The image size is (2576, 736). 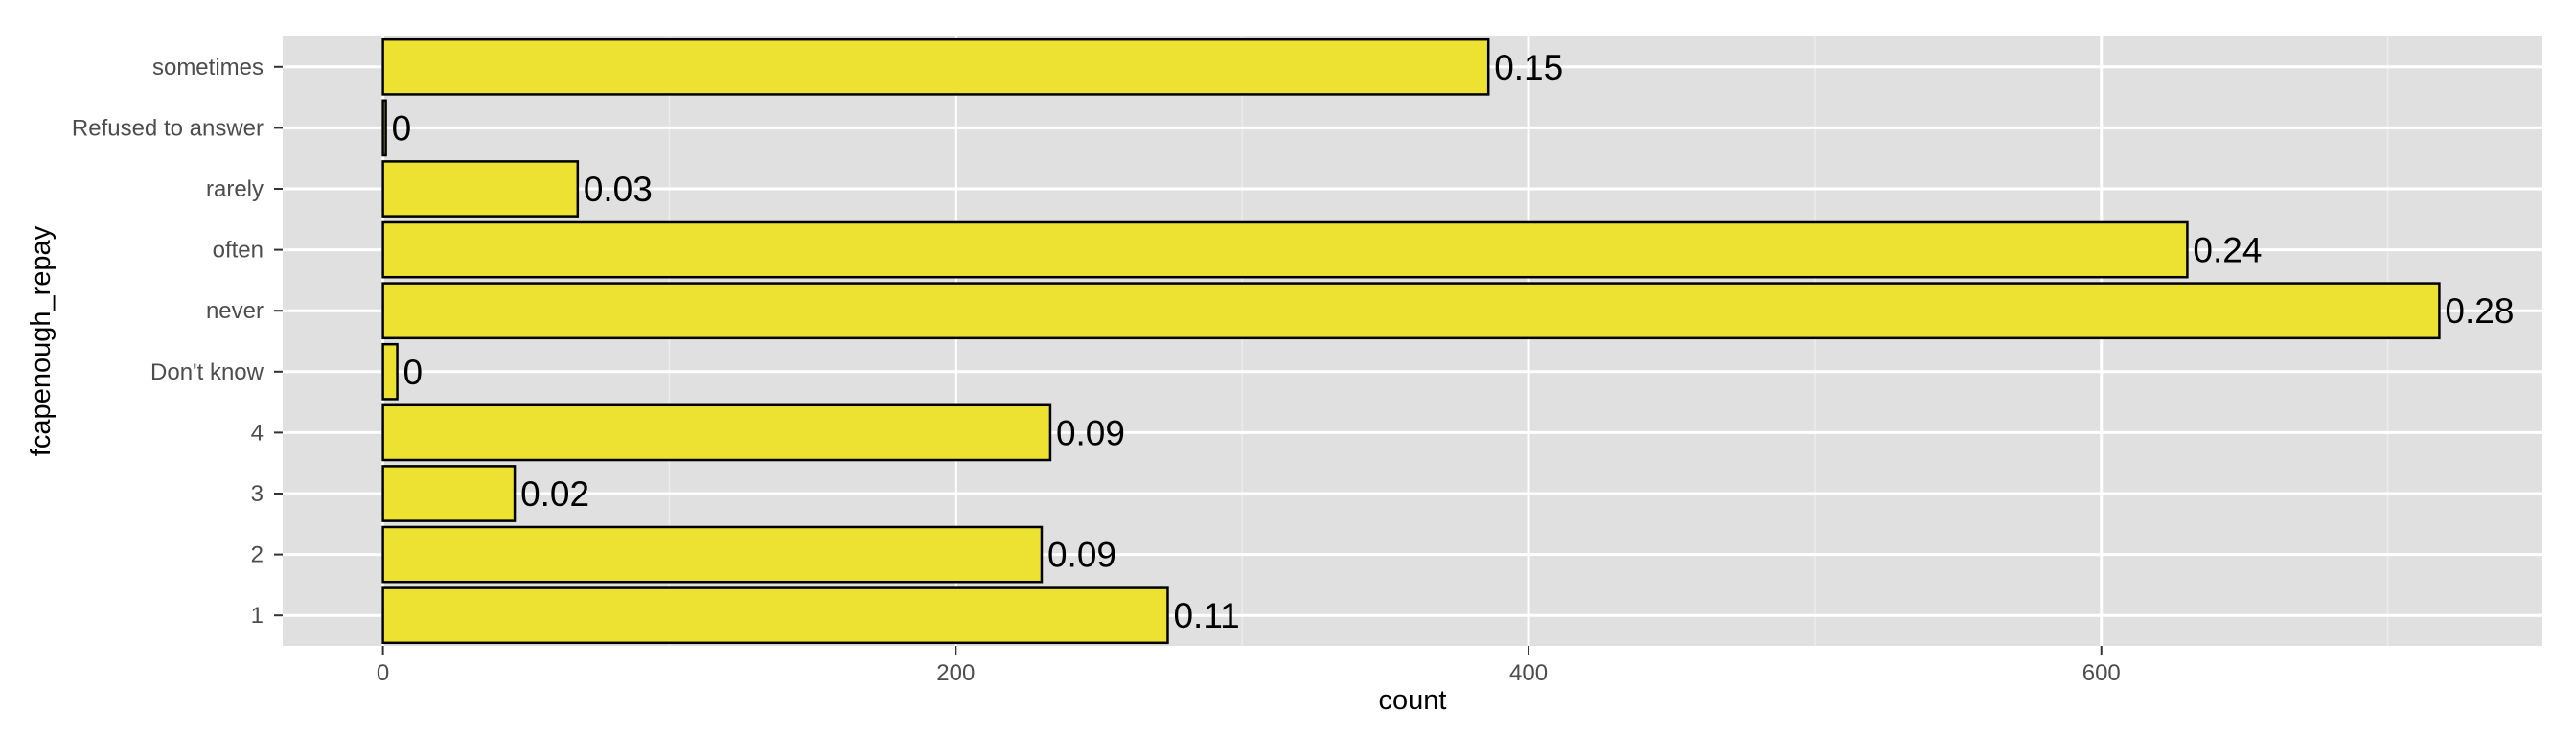 I want to click on y-tick-label: often, so click(x=238, y=251).